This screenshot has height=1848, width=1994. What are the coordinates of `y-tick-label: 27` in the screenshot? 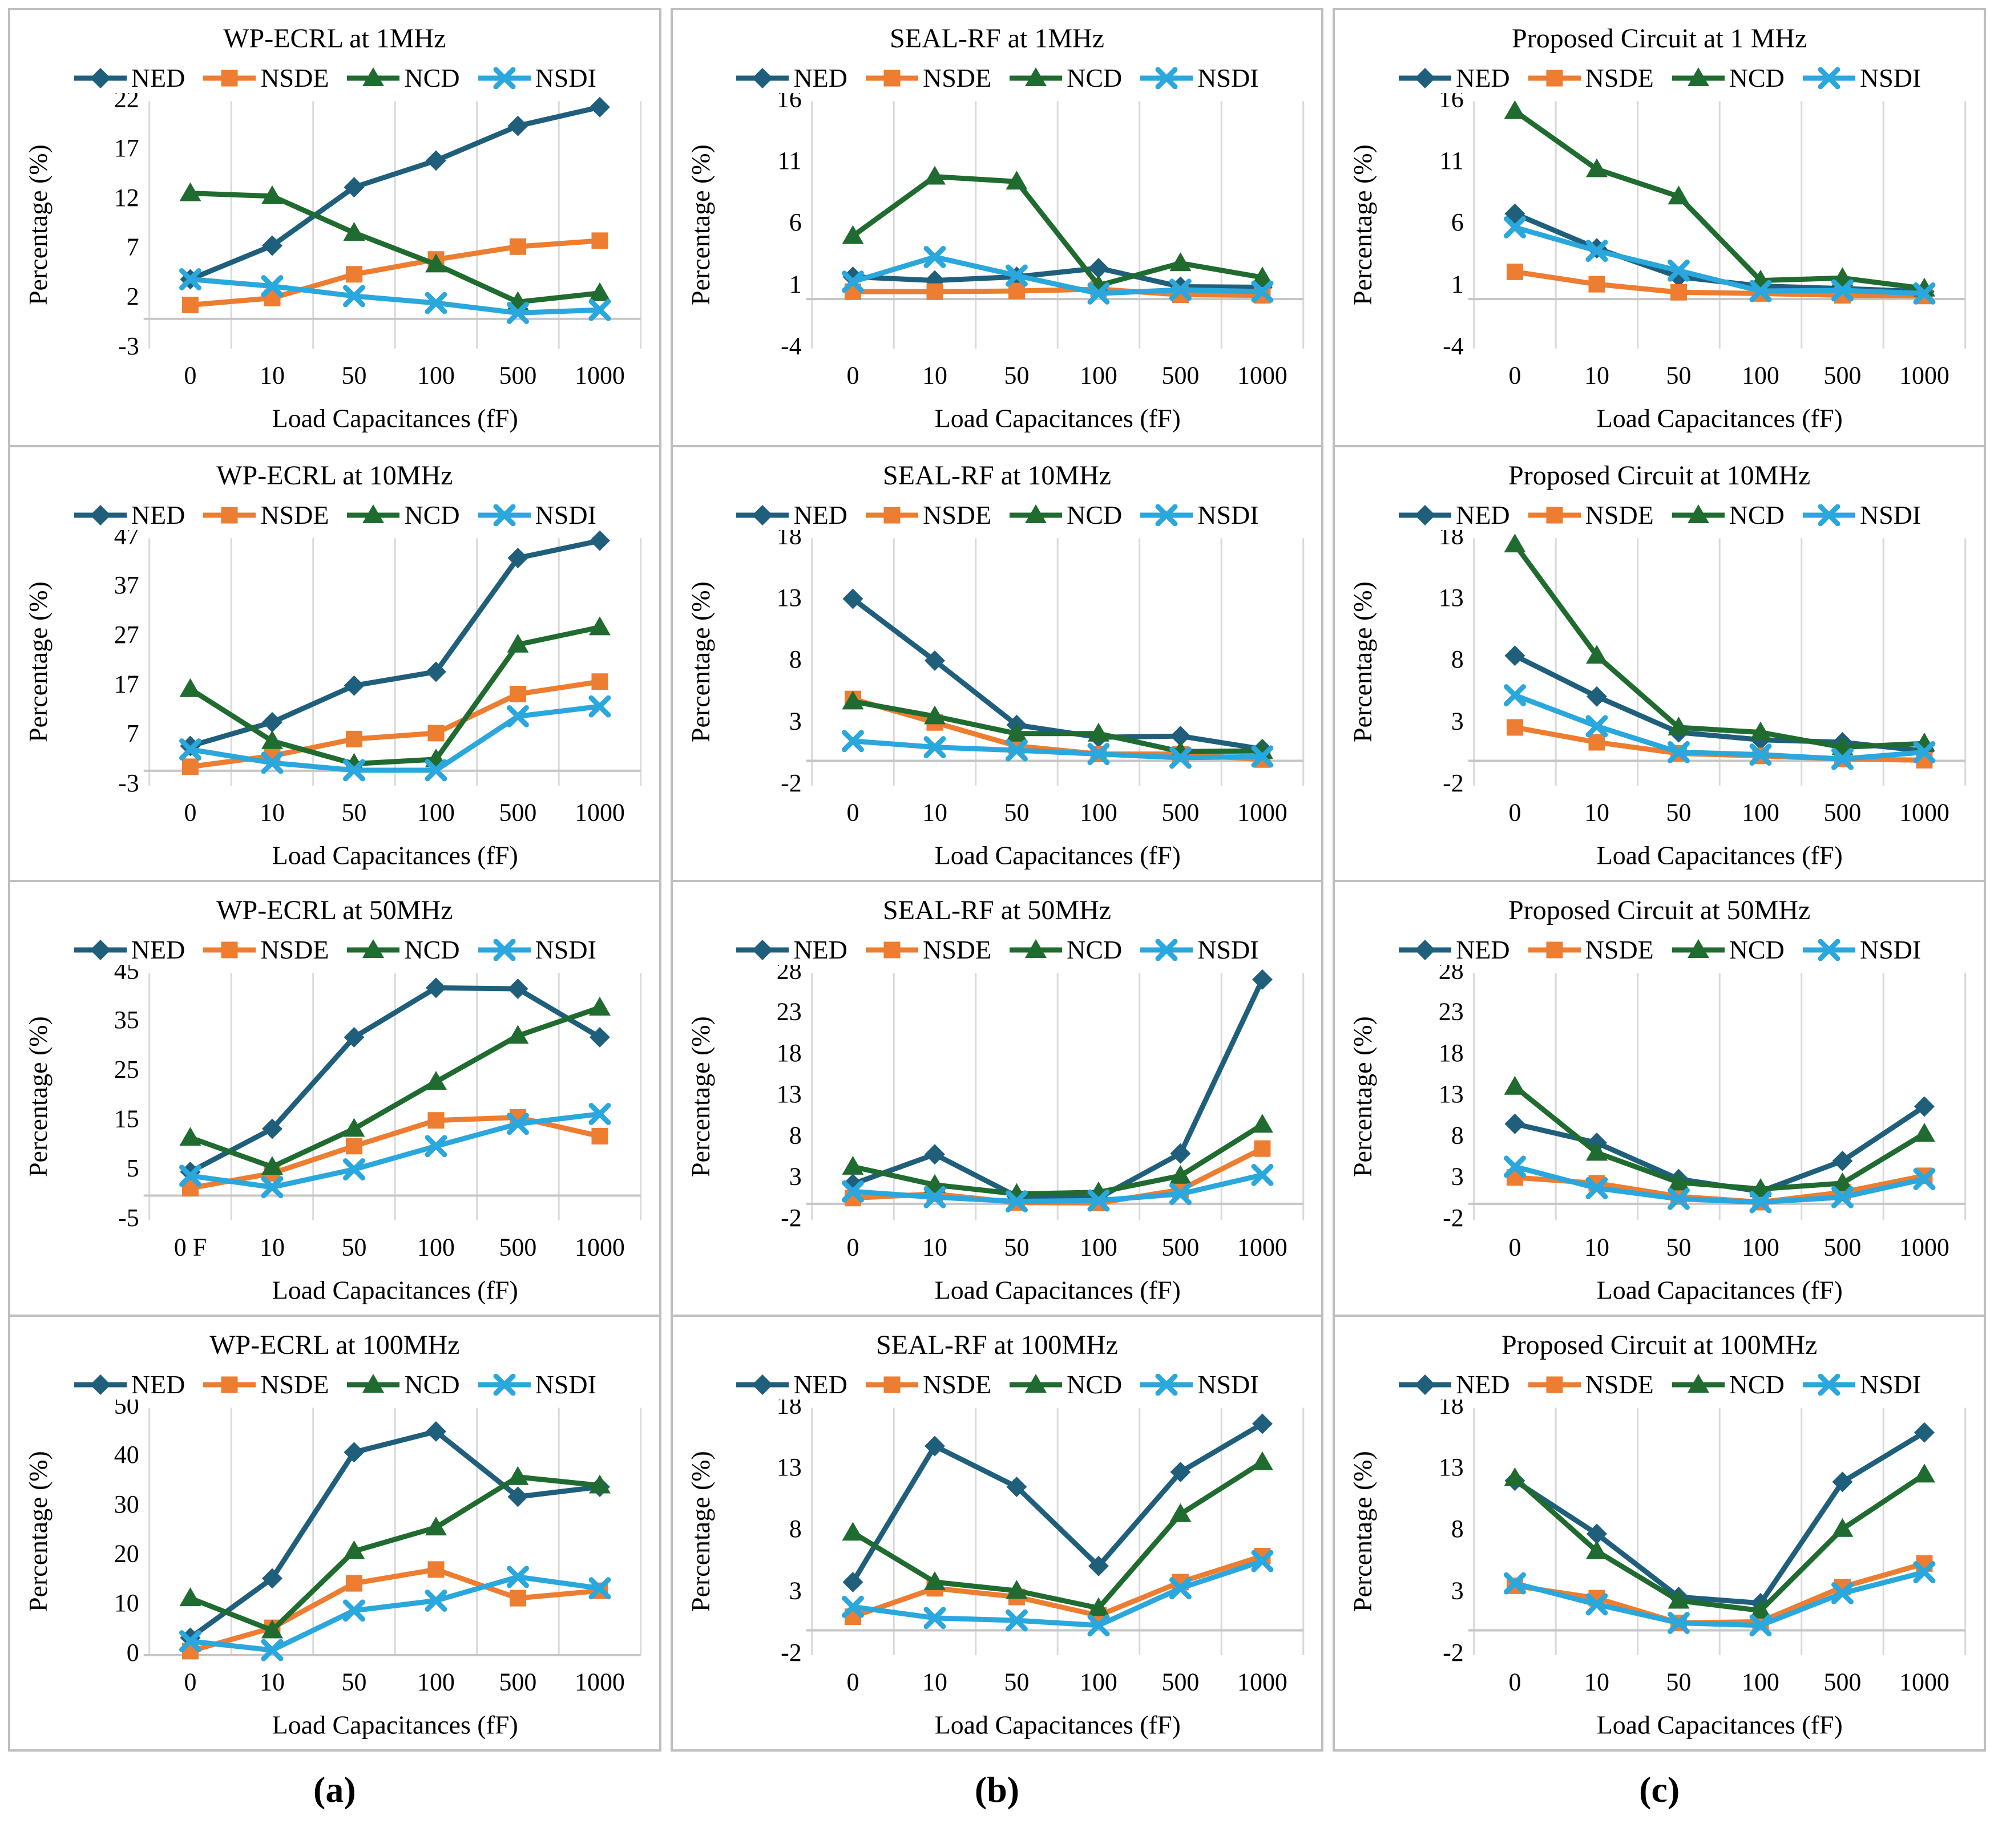 It's located at (127, 635).